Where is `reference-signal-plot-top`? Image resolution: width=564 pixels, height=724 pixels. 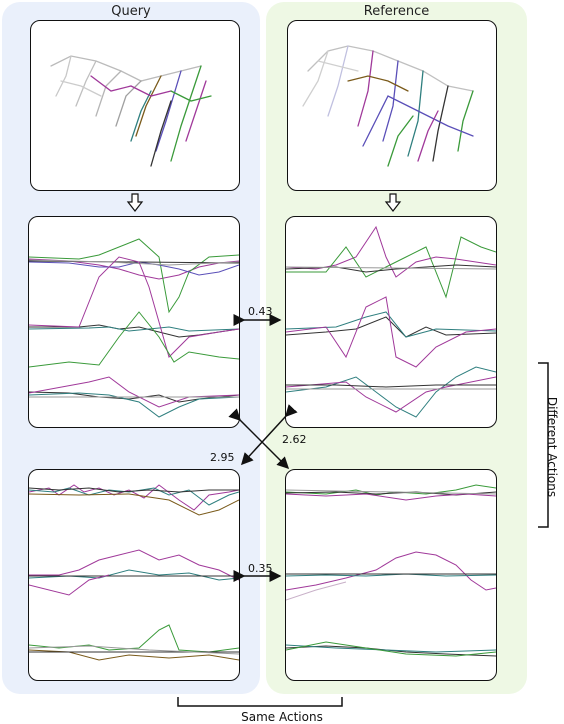
reference-signal-plot-top is located at coordinates (391, 321).